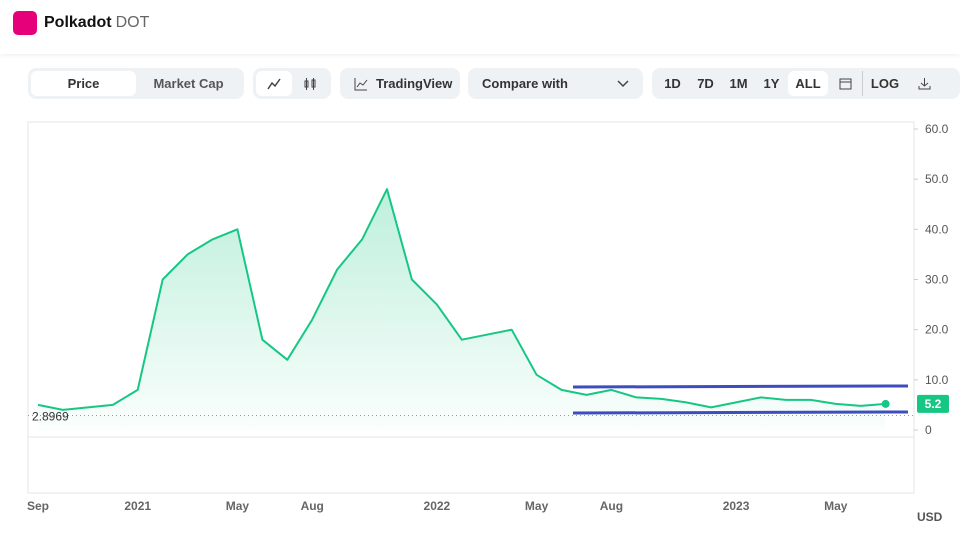  I want to click on range-group: 1D 7D 1M 1Y ALL LOG, so click(806, 83).